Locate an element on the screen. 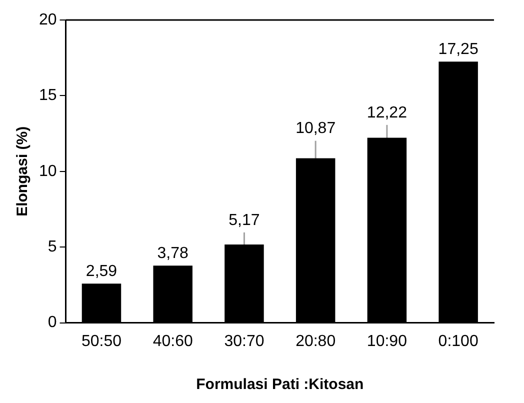 The height and width of the screenshot is (403, 524). y-axis-title: Elongasi (%) is located at coordinates (23, 171).